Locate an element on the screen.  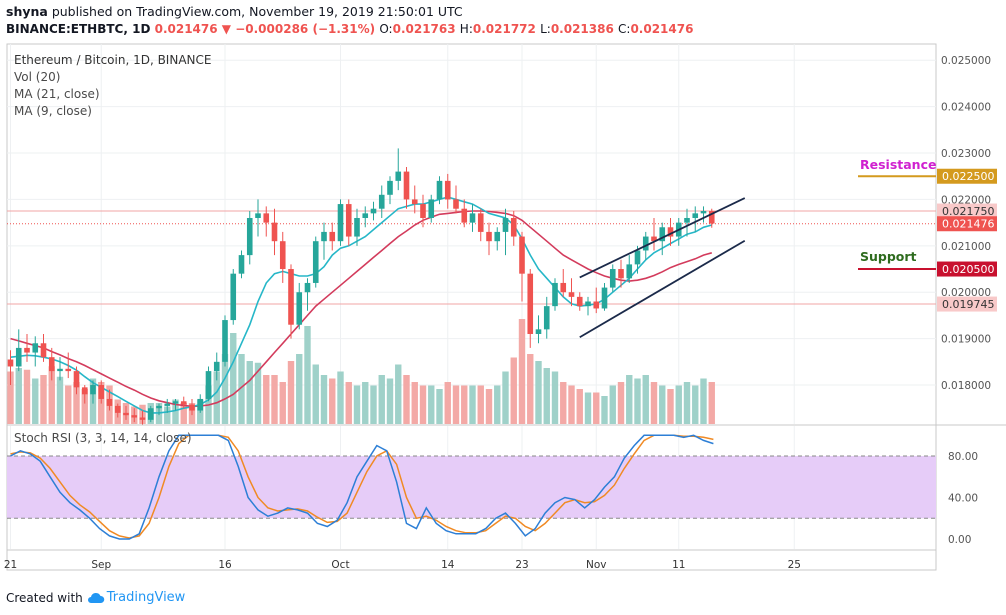
time-tick-label: 14 is located at coordinates (448, 565).